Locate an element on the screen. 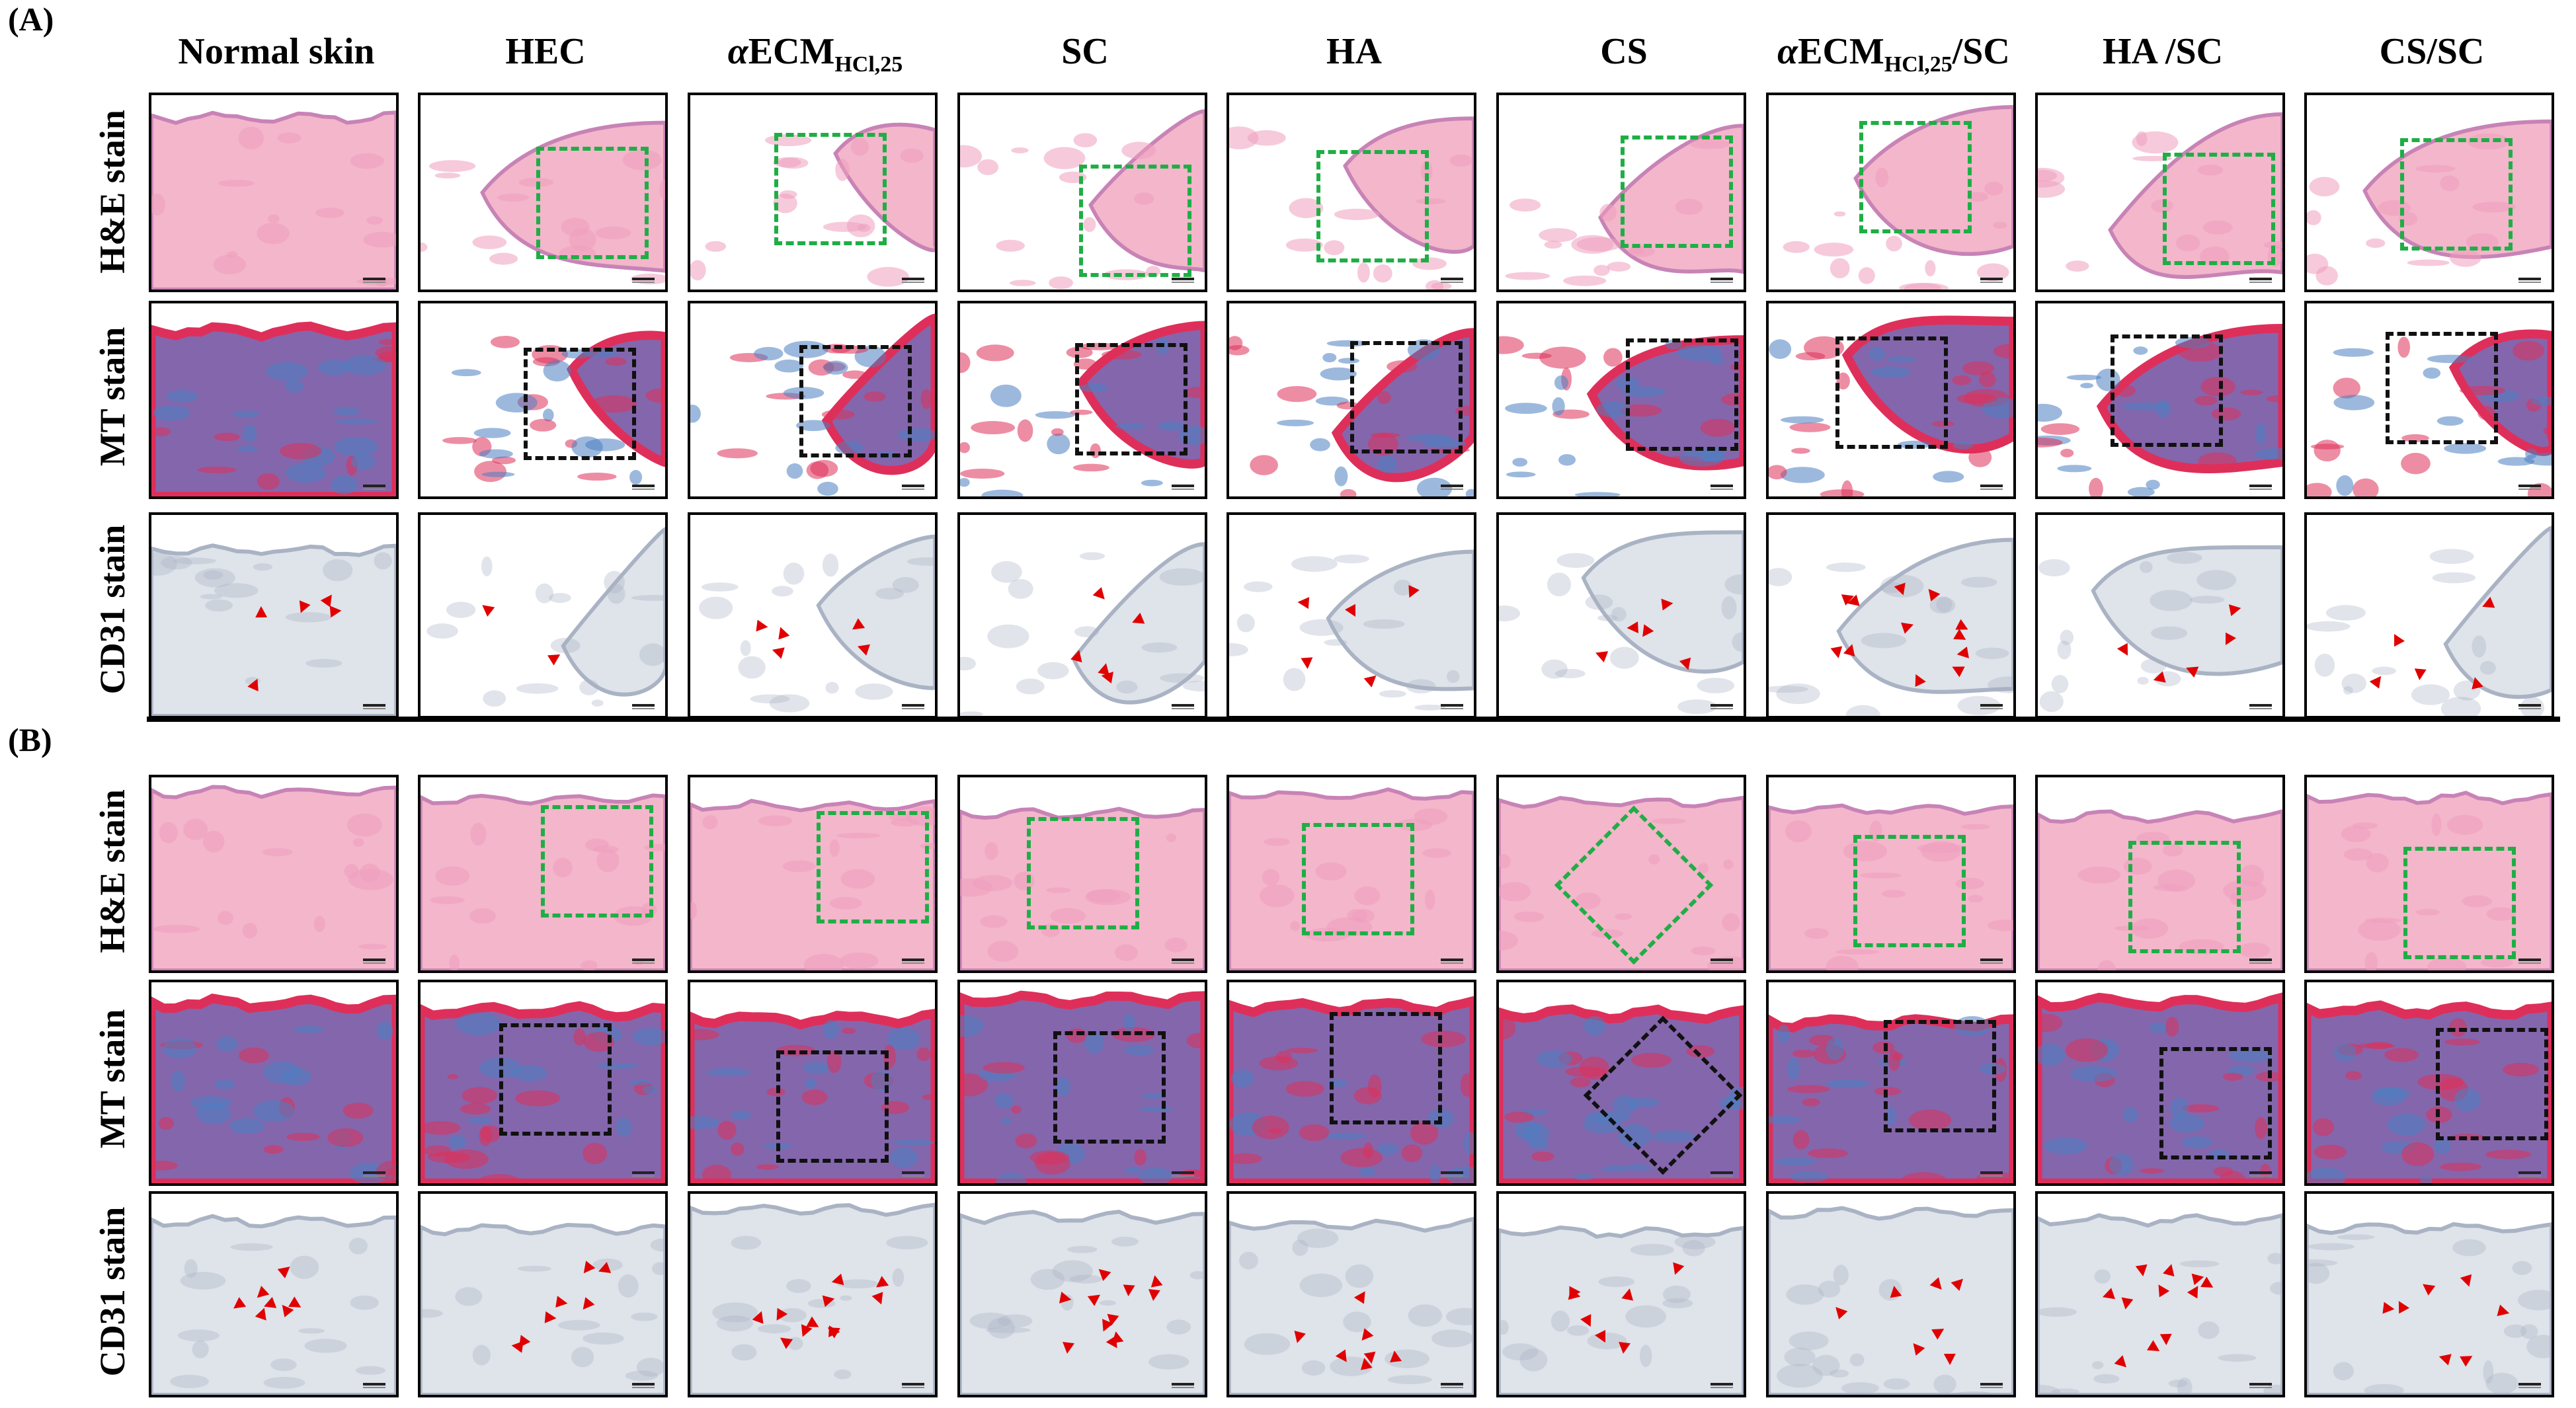 The width and height of the screenshot is (2576, 1408). row-label-mt-a: MT stain is located at coordinates (112, 397).